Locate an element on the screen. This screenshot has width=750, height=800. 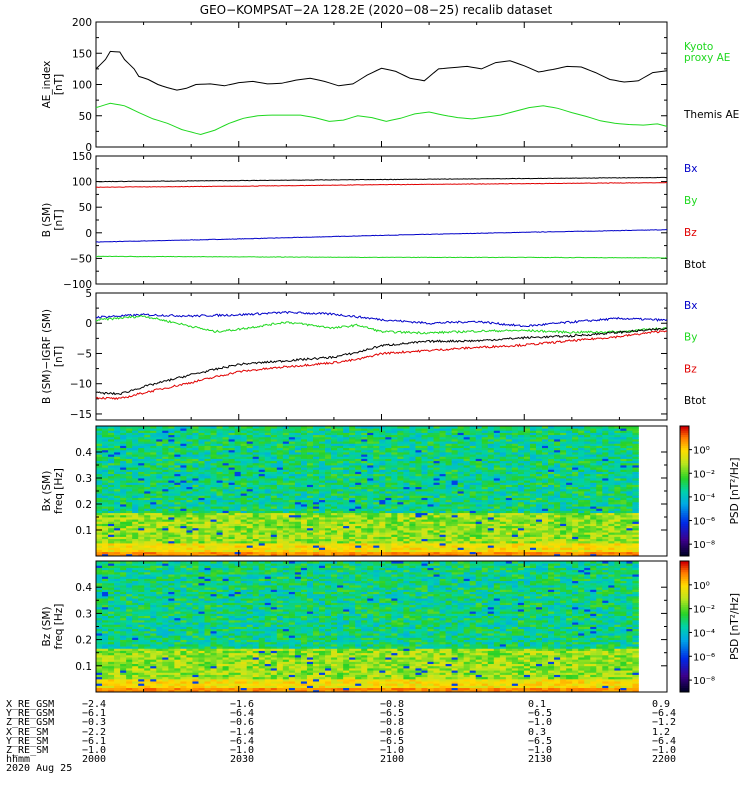
spectrogram-image is located at coordinates (367, 491).